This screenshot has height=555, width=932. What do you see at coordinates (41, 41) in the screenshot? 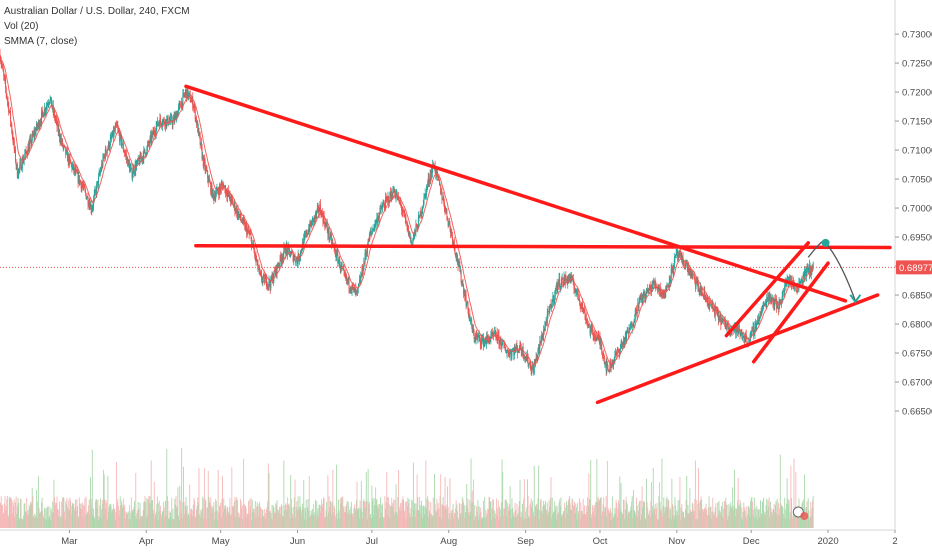
I see `smma-indicator-label: SMMA (7, close)` at bounding box center [41, 41].